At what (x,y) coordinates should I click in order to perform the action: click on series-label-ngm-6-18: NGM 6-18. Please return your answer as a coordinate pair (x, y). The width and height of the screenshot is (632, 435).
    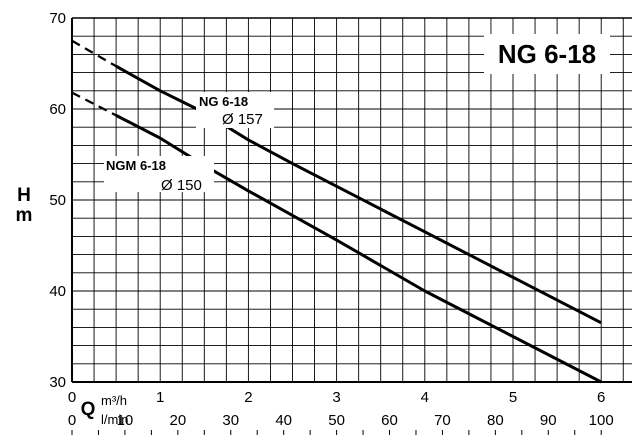
    Looking at the image, I should click on (136, 165).